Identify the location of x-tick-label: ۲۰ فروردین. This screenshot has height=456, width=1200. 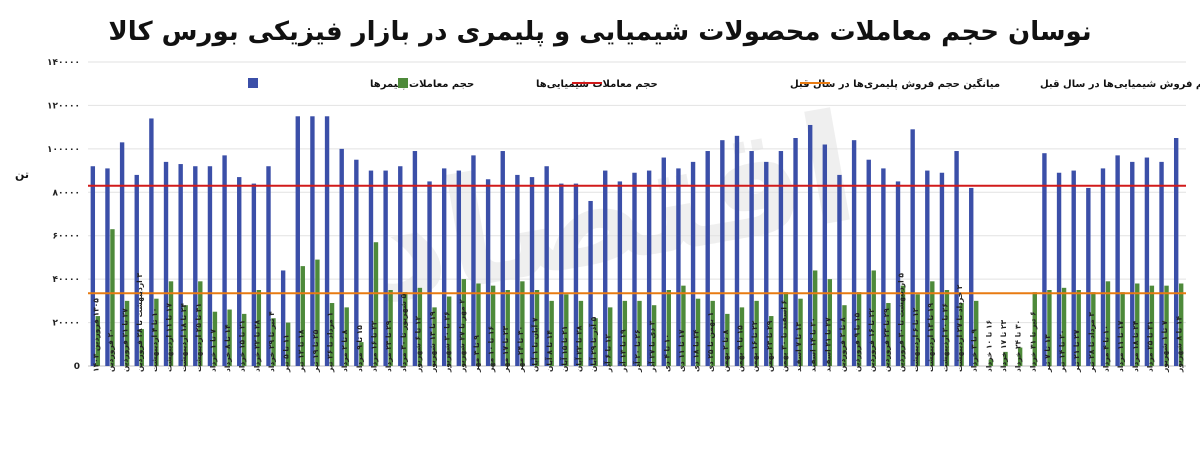
(110, 350).